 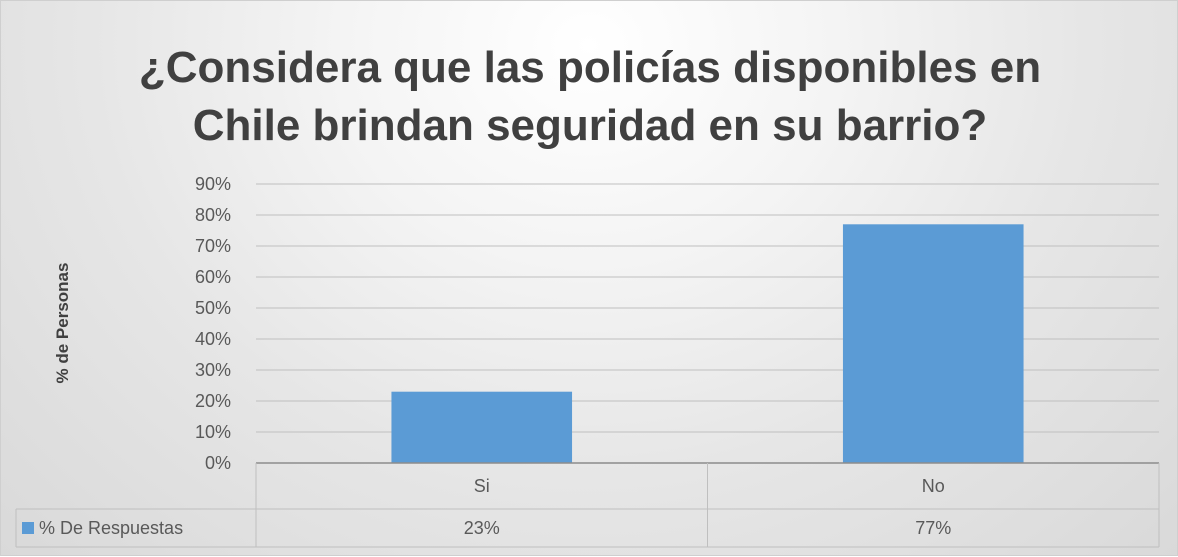 I want to click on y-tick-label-50: 50%, so click(x=213, y=308).